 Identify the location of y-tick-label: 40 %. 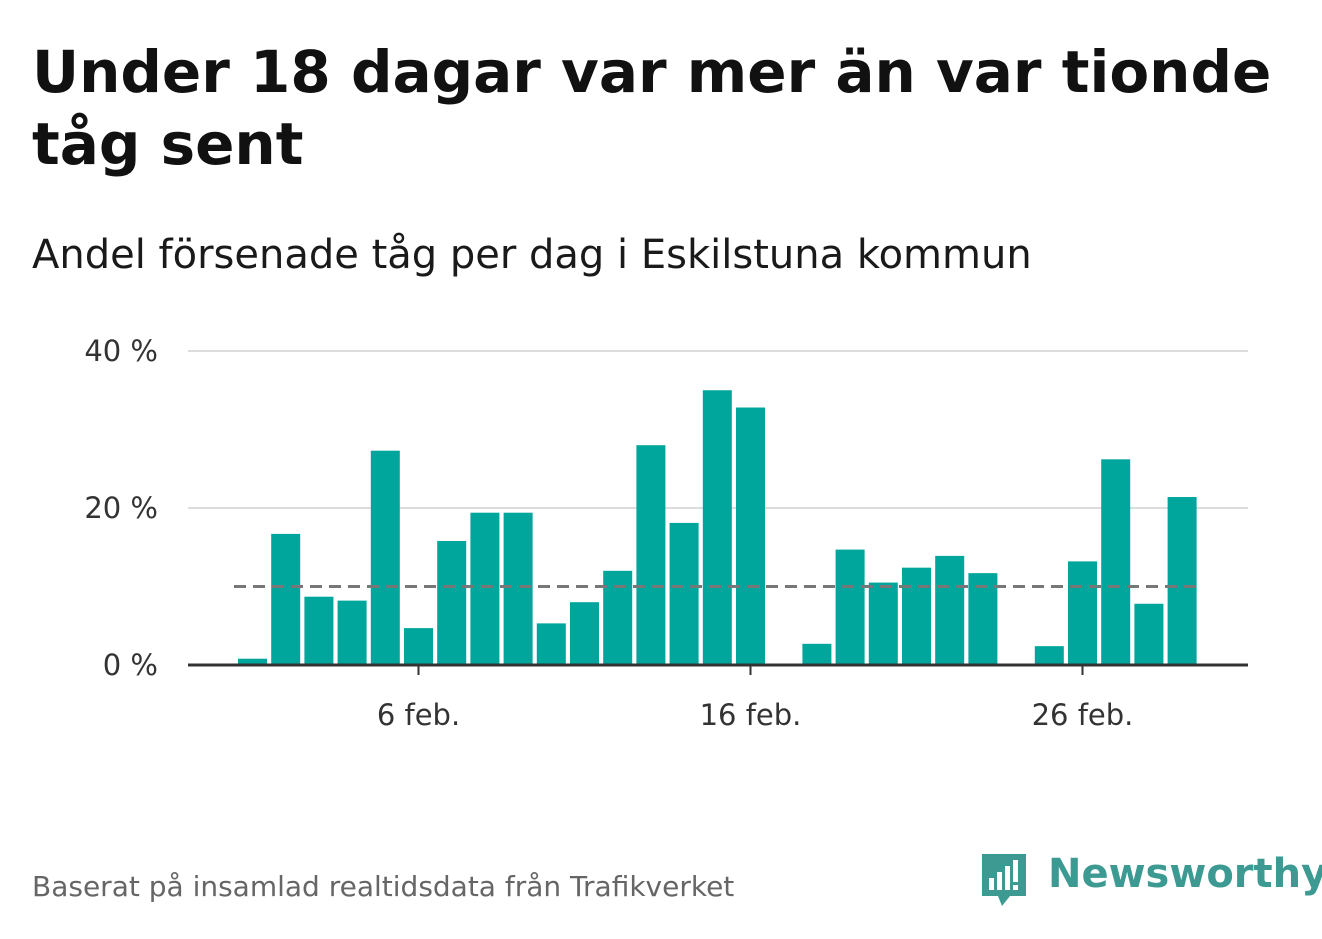
(121, 351).